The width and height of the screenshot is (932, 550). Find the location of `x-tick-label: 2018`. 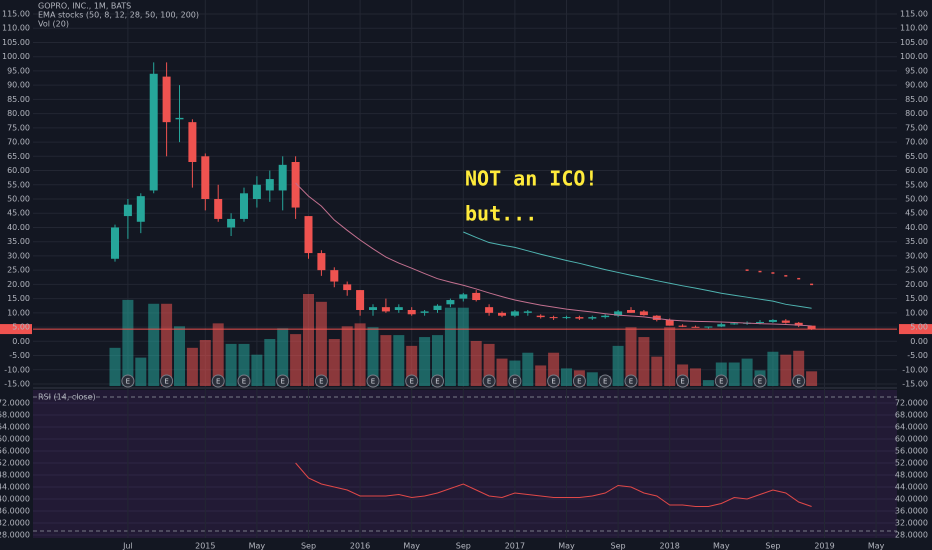

x-tick-label: 2018 is located at coordinates (670, 546).